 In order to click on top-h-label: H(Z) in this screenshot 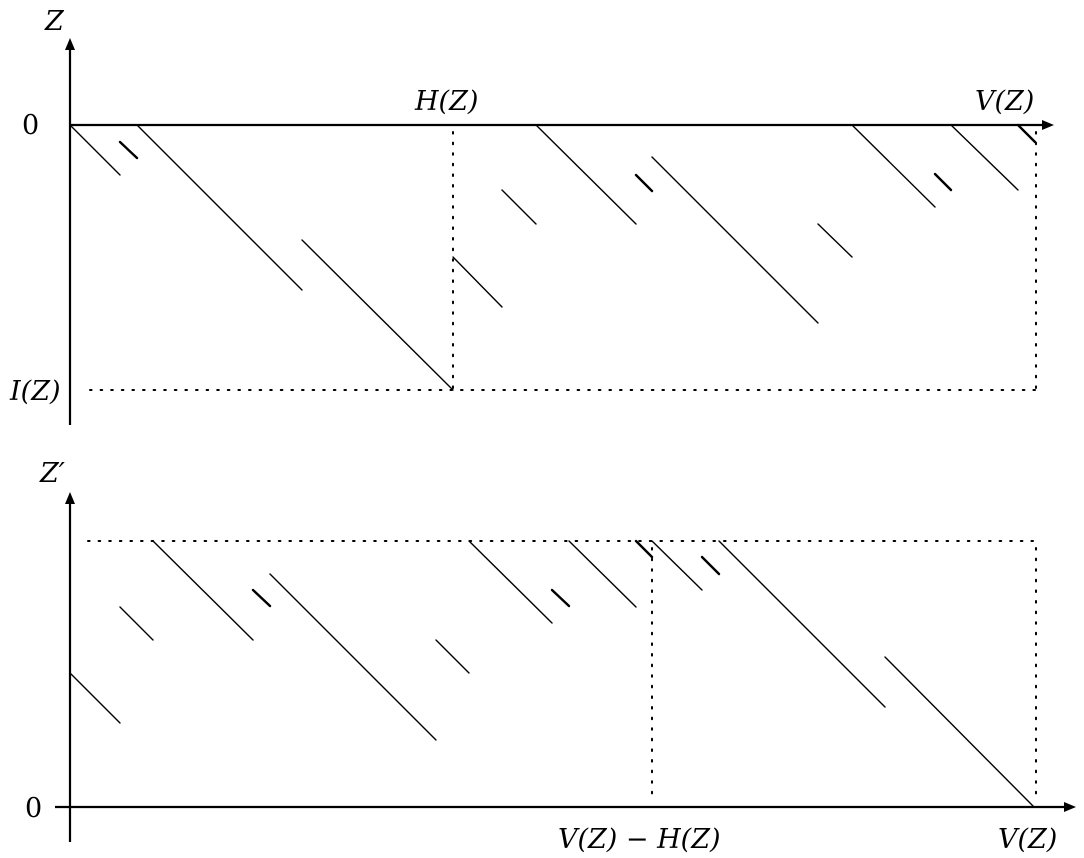, I will do `click(446, 101)`.